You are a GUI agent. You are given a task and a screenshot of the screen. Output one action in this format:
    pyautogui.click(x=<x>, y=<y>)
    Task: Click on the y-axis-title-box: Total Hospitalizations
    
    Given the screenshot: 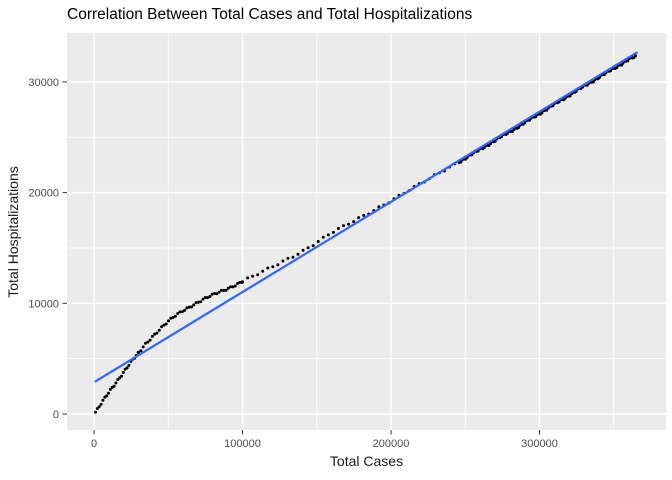 What is the action you would take?
    pyautogui.click(x=13, y=231)
    